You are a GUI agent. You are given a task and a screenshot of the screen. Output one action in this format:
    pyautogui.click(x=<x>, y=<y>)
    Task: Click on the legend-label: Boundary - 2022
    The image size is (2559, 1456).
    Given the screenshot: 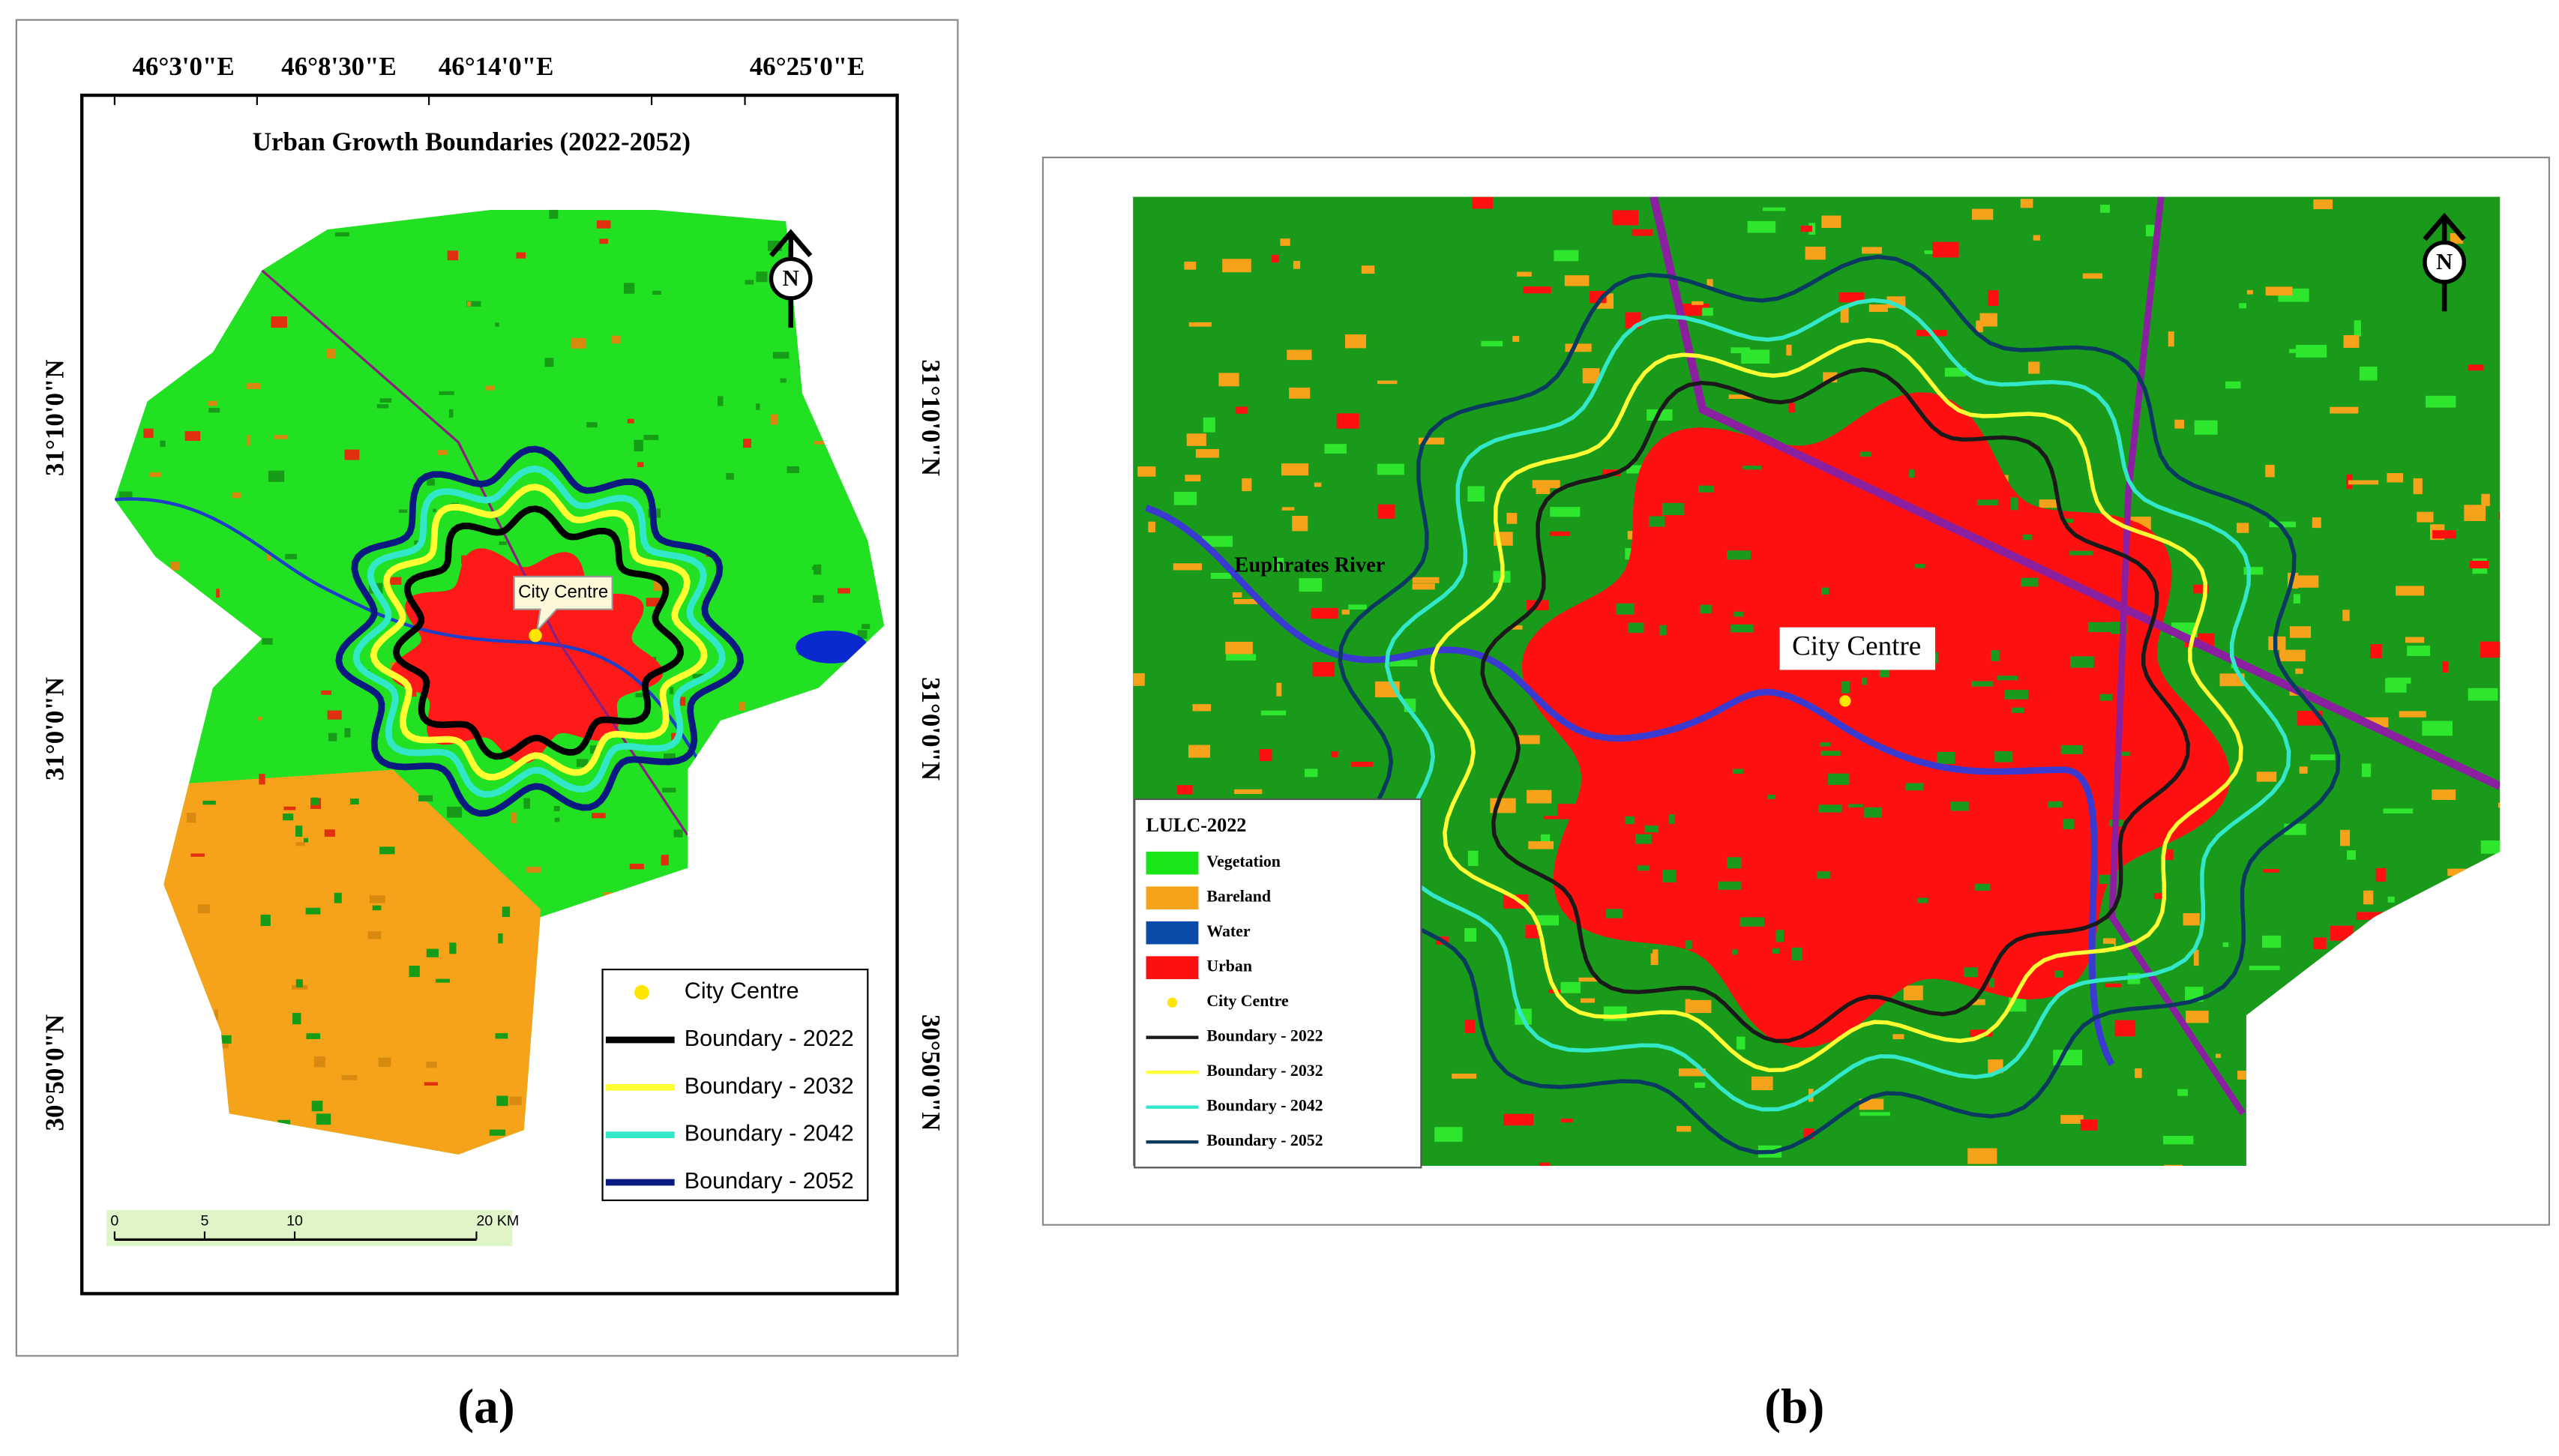 What is the action you would take?
    pyautogui.click(x=1264, y=1036)
    